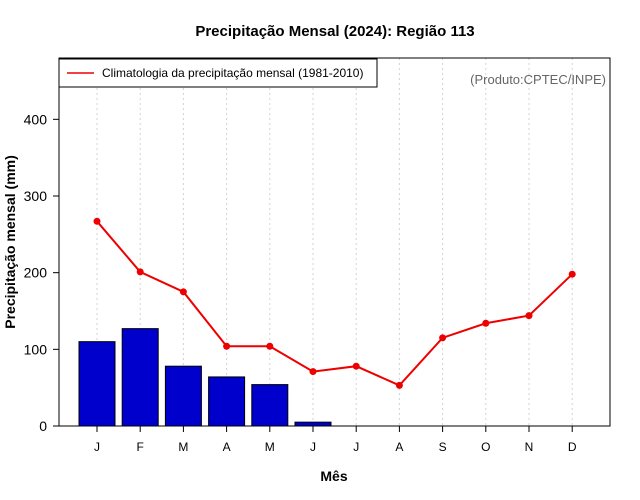 This screenshot has width=640, height=500. Describe the element at coordinates (43, 426) in the screenshot. I see `y-tick-label: 0` at that location.